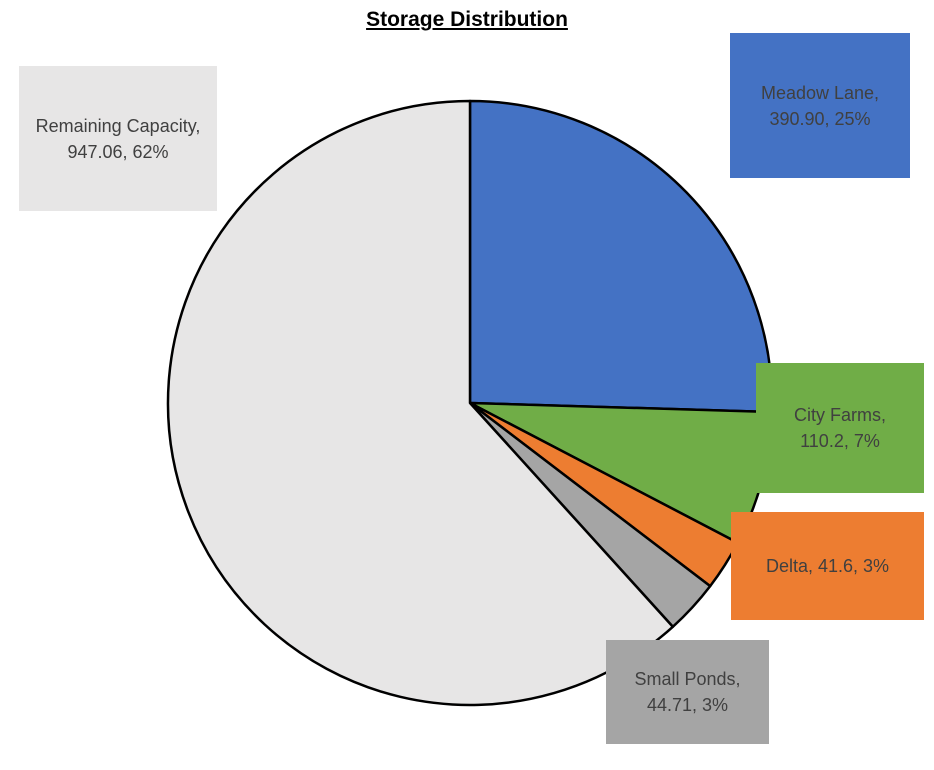 Image resolution: width=934 pixels, height=770 pixels. Describe the element at coordinates (621, 256) in the screenshot. I see `pie-slice` at that location.